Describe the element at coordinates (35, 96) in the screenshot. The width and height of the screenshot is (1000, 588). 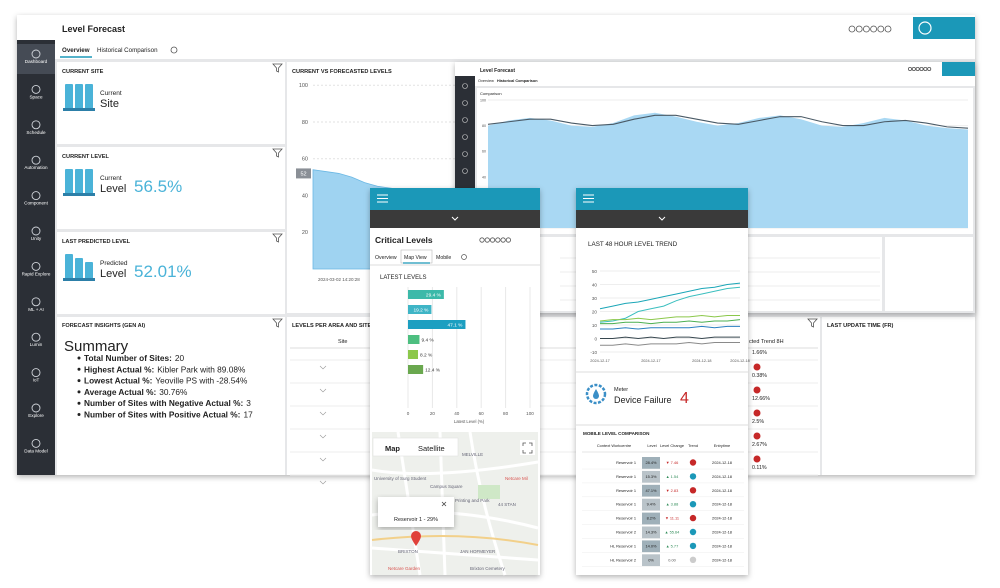
I see `nav-item: Space` at that location.